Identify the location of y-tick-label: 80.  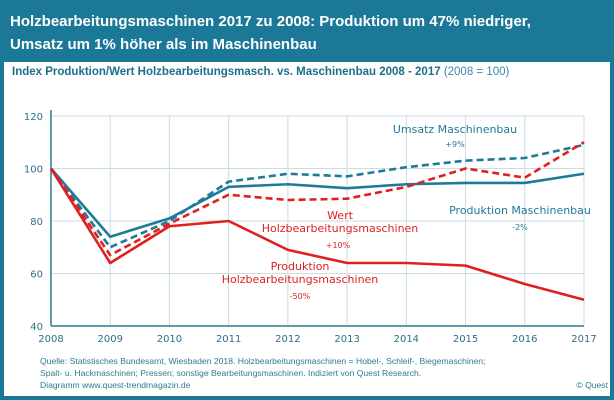
(36, 222).